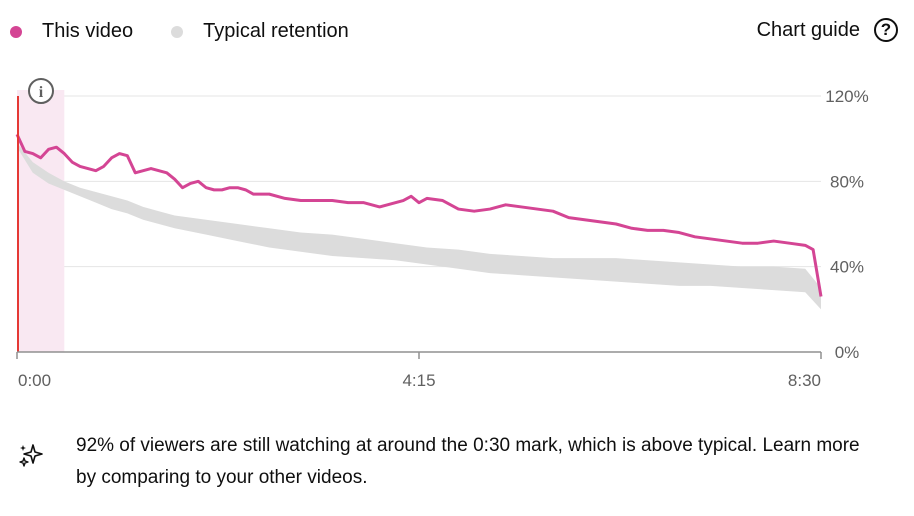 This screenshot has width=914, height=516. Describe the element at coordinates (847, 267) in the screenshot. I see `y-tick-label-1: 40%` at that location.